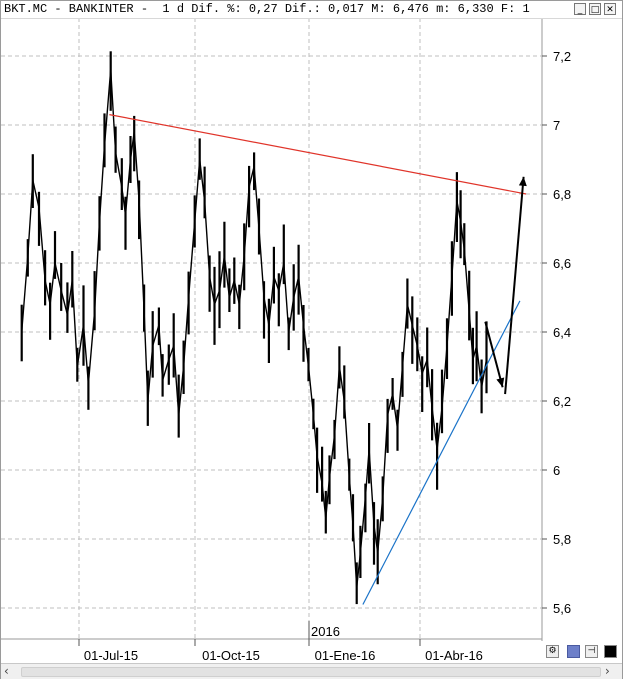  What do you see at coordinates (441, 452) in the screenshot?
I see `support-trendline` at bounding box center [441, 452].